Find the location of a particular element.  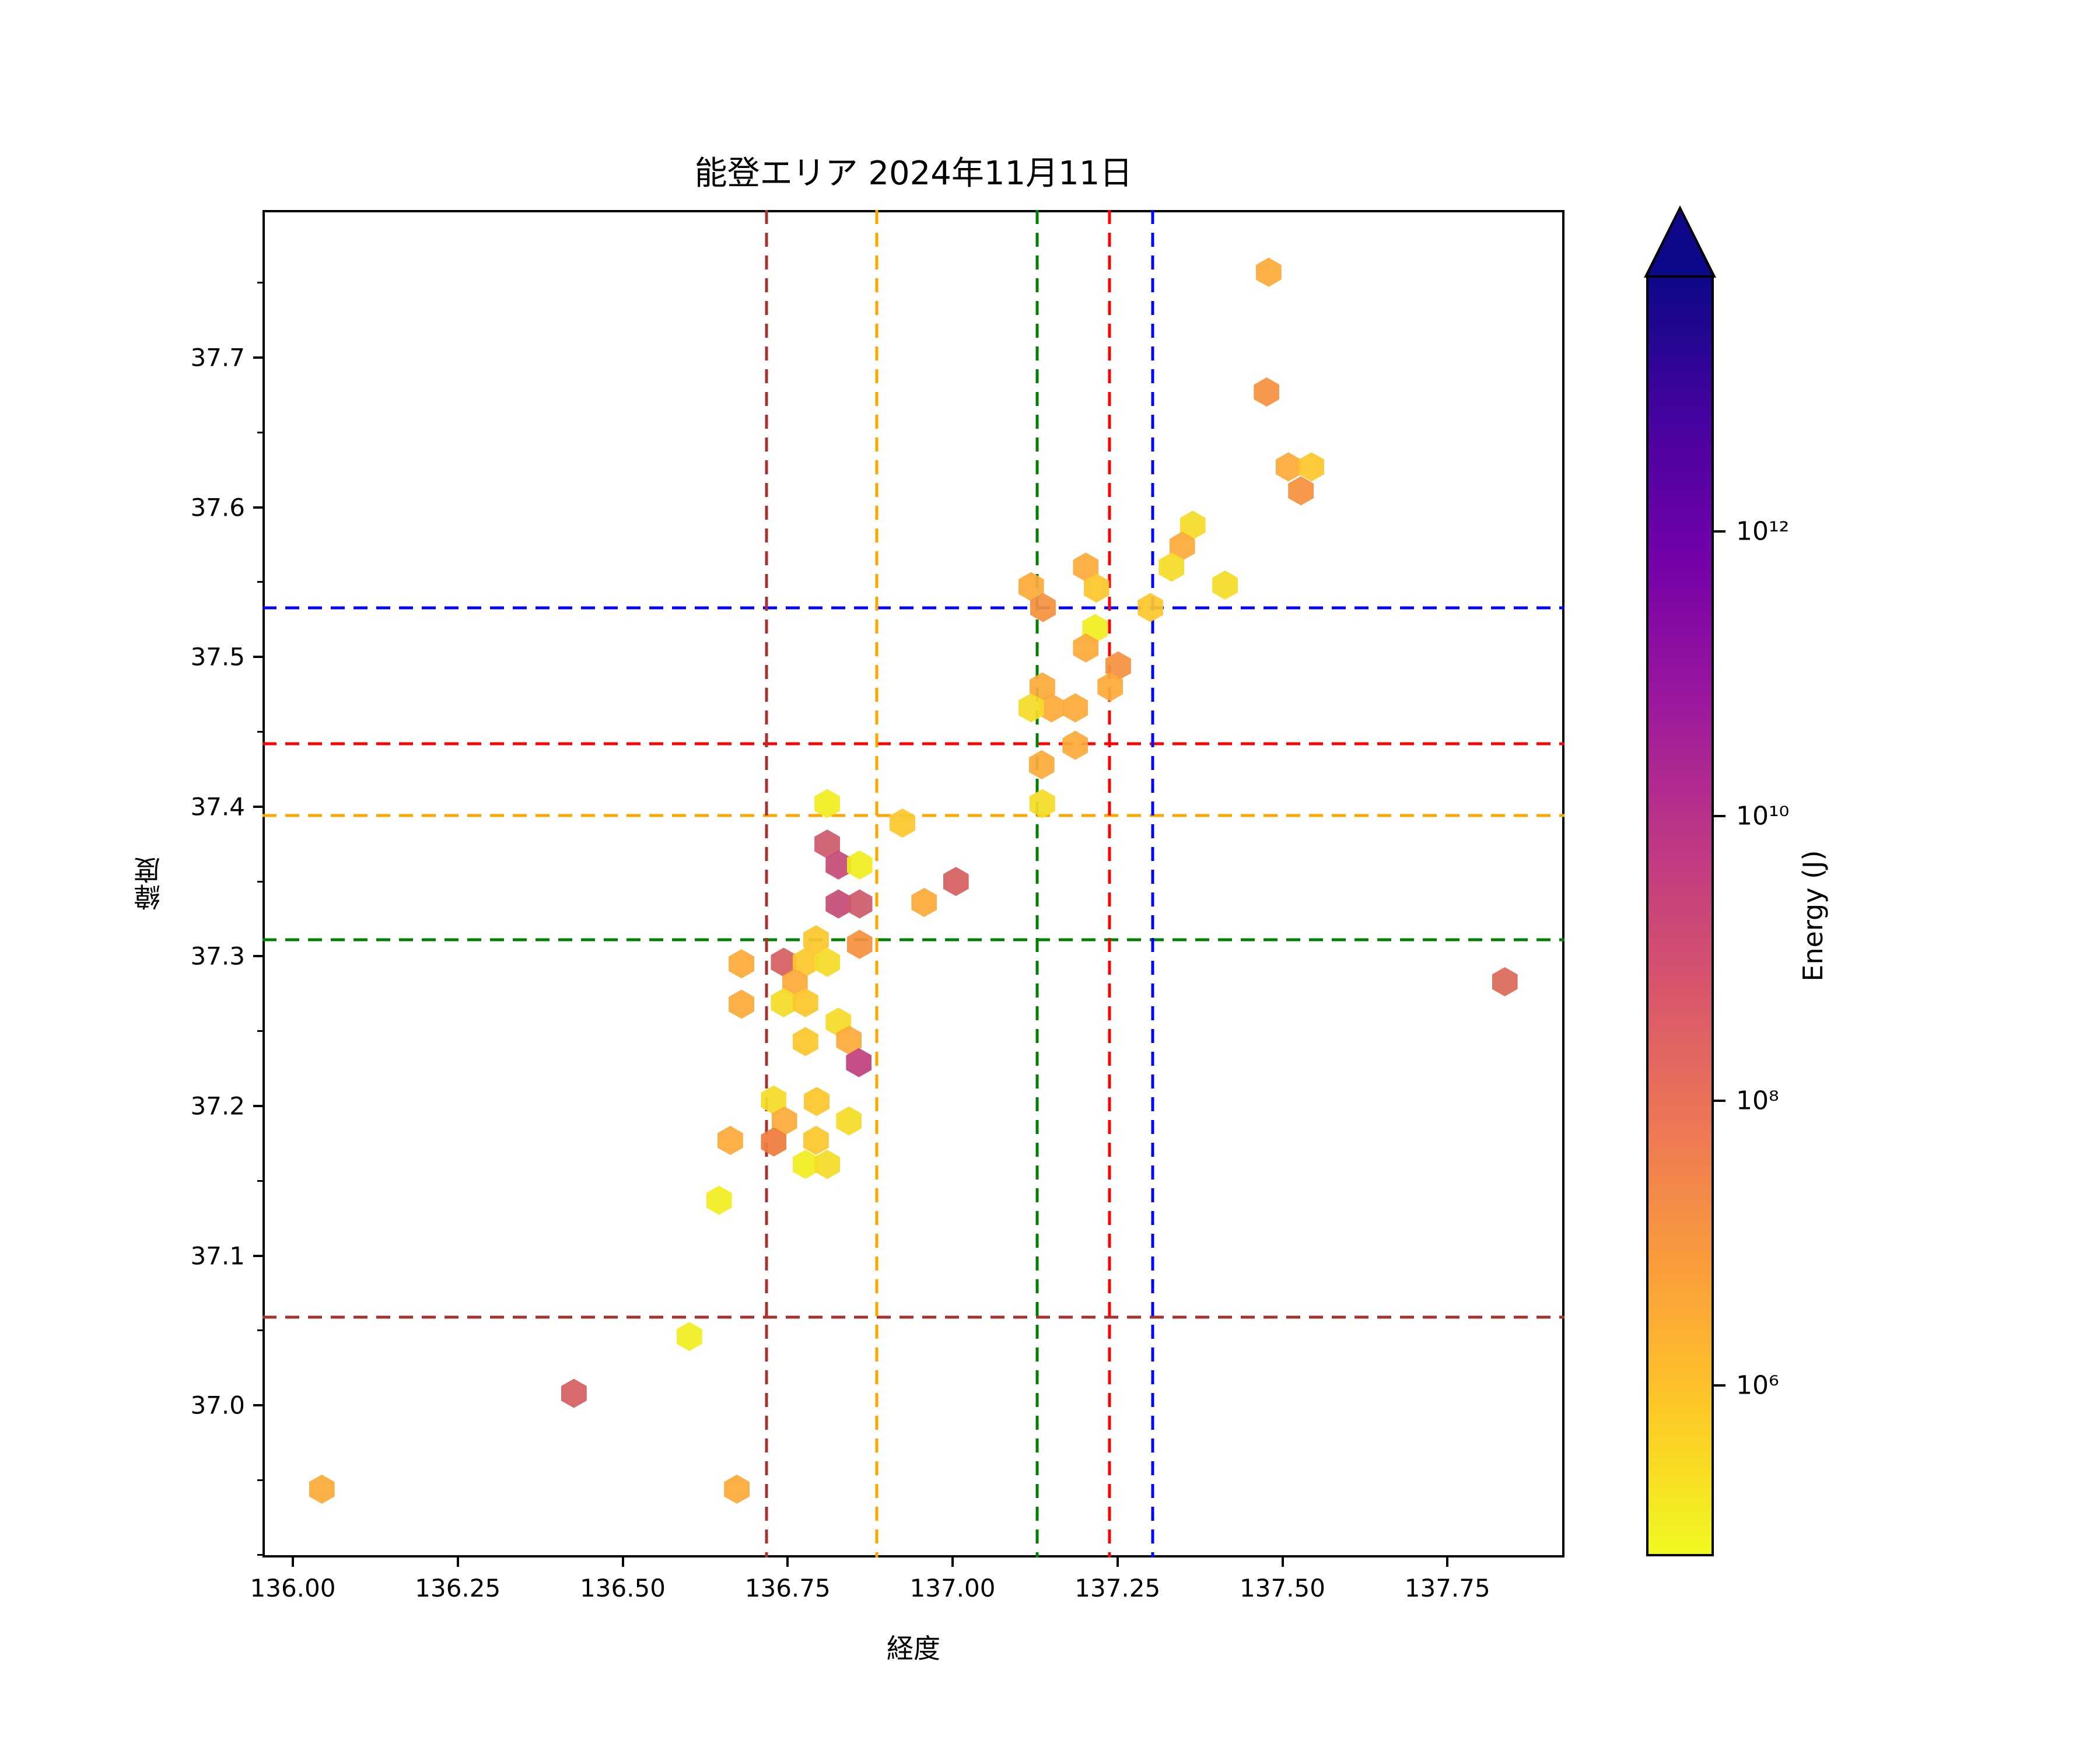

x-tick-label: 136.25 is located at coordinates (458, 1588).